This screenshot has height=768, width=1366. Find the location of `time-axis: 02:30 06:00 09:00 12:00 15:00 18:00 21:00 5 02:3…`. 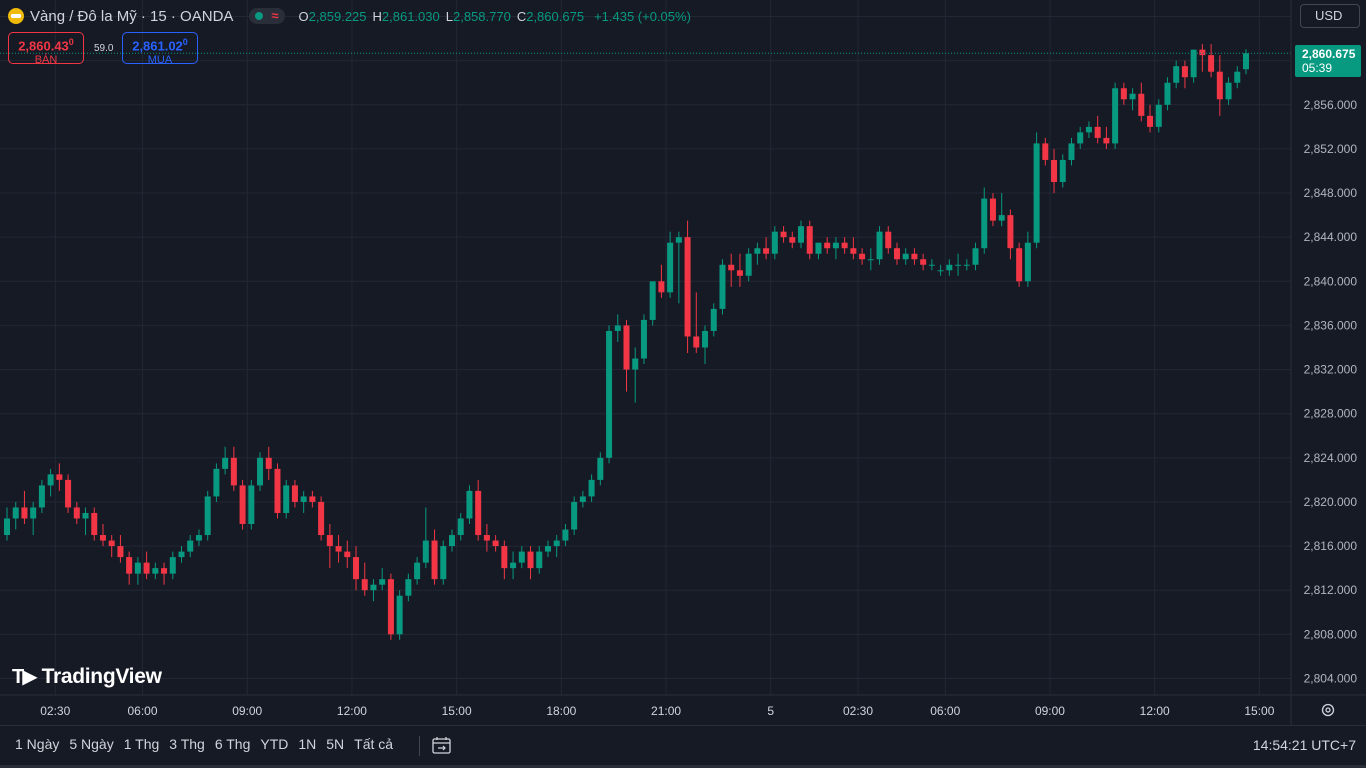

time-axis: 02:30 06:00 09:00 12:00 15:00 18:00 21:00 5 02:3… is located at coordinates (683, 706).